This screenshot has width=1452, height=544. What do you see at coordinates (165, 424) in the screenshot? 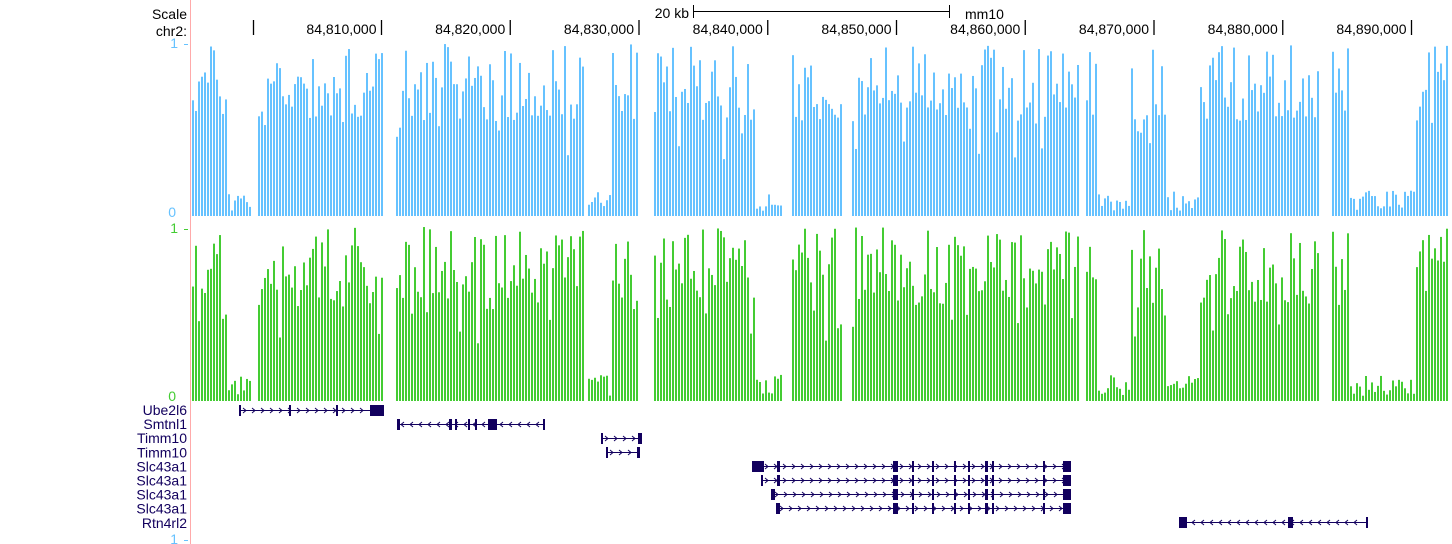
I see `gene-label: Smtnl1` at bounding box center [165, 424].